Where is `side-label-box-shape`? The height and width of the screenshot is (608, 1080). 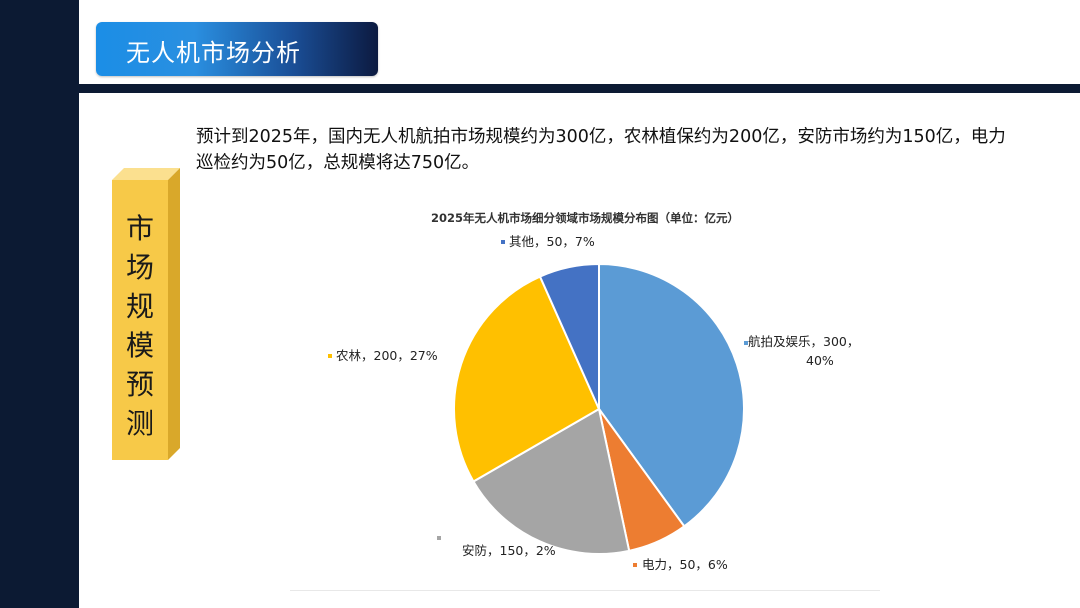 side-label-box-shape is located at coordinates (146, 314).